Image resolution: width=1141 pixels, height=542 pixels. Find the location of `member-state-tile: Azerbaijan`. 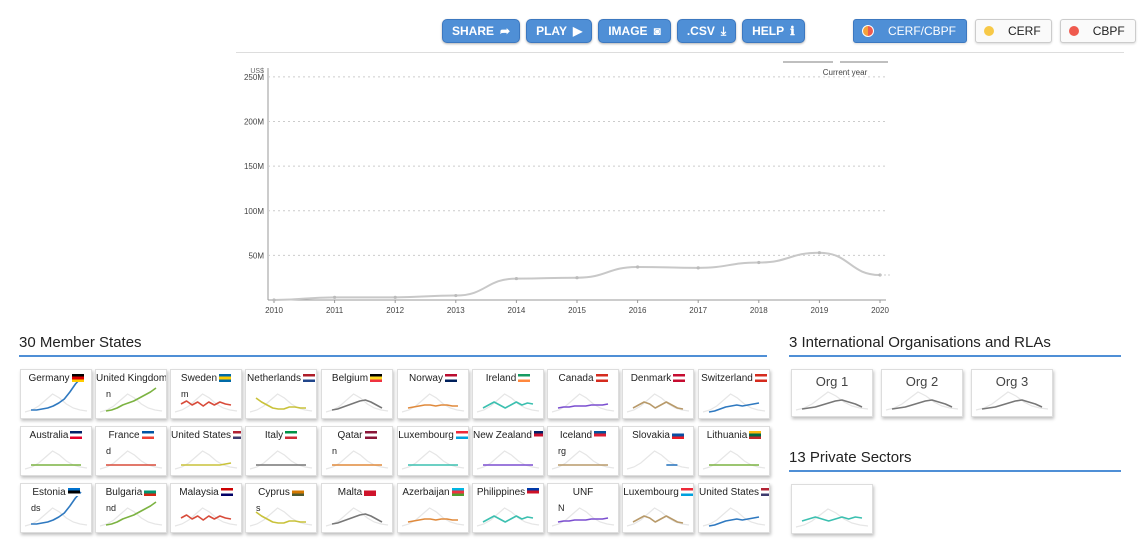

member-state-tile: Azerbaijan is located at coordinates (433, 508).